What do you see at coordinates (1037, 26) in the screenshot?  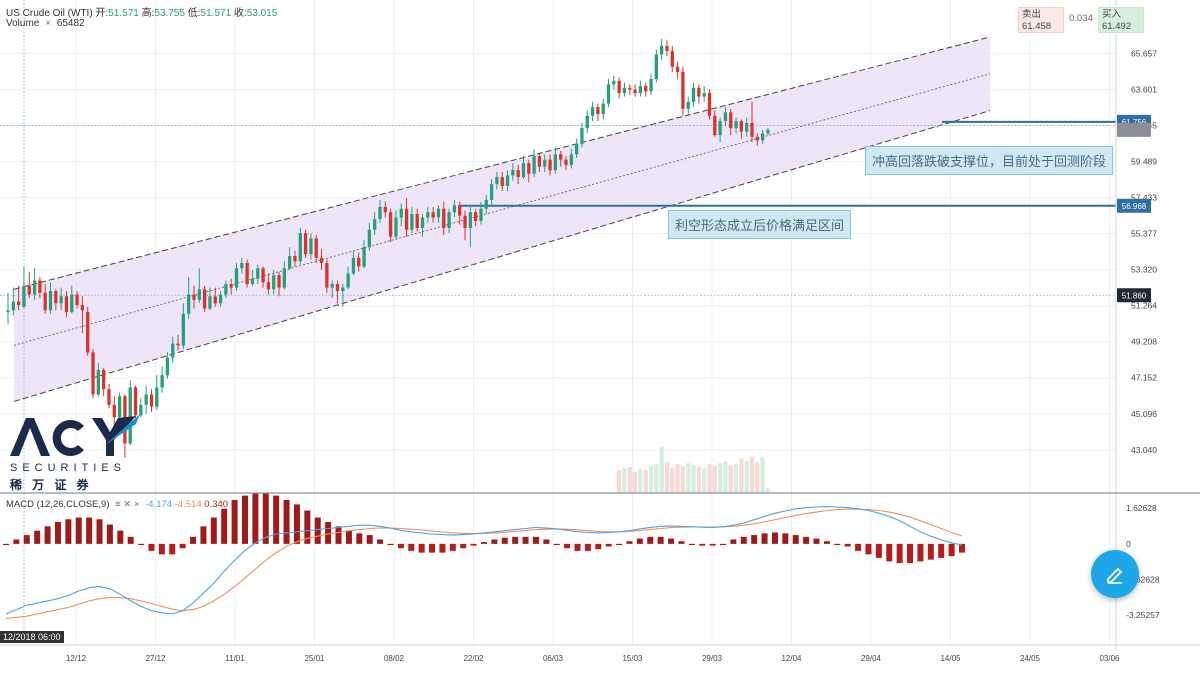 I see `sell-price: 61.458` at bounding box center [1037, 26].